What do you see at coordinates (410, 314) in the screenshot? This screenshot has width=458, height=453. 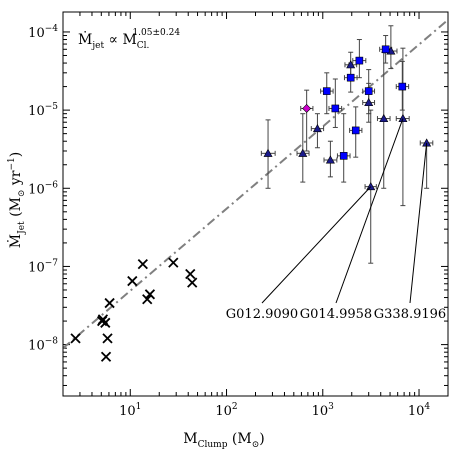 I see `annotation-label: G338.9196` at bounding box center [410, 314].